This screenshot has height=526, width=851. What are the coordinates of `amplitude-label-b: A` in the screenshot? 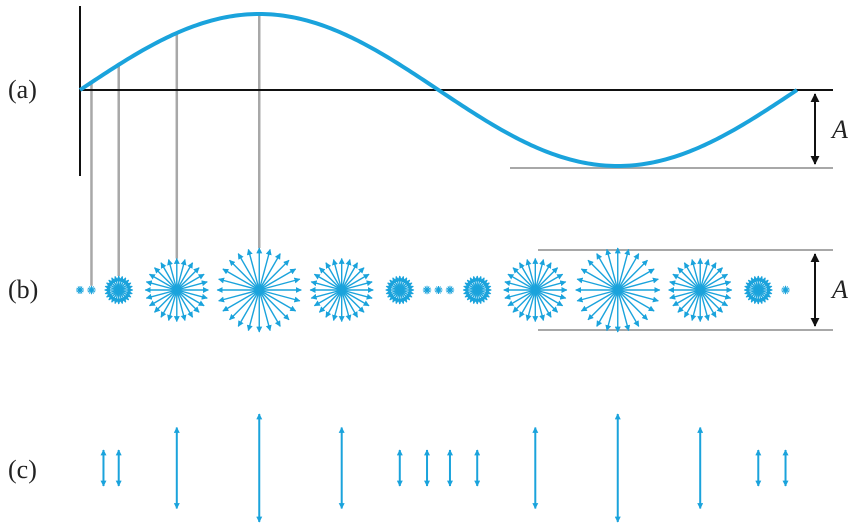 It's located at (839, 289).